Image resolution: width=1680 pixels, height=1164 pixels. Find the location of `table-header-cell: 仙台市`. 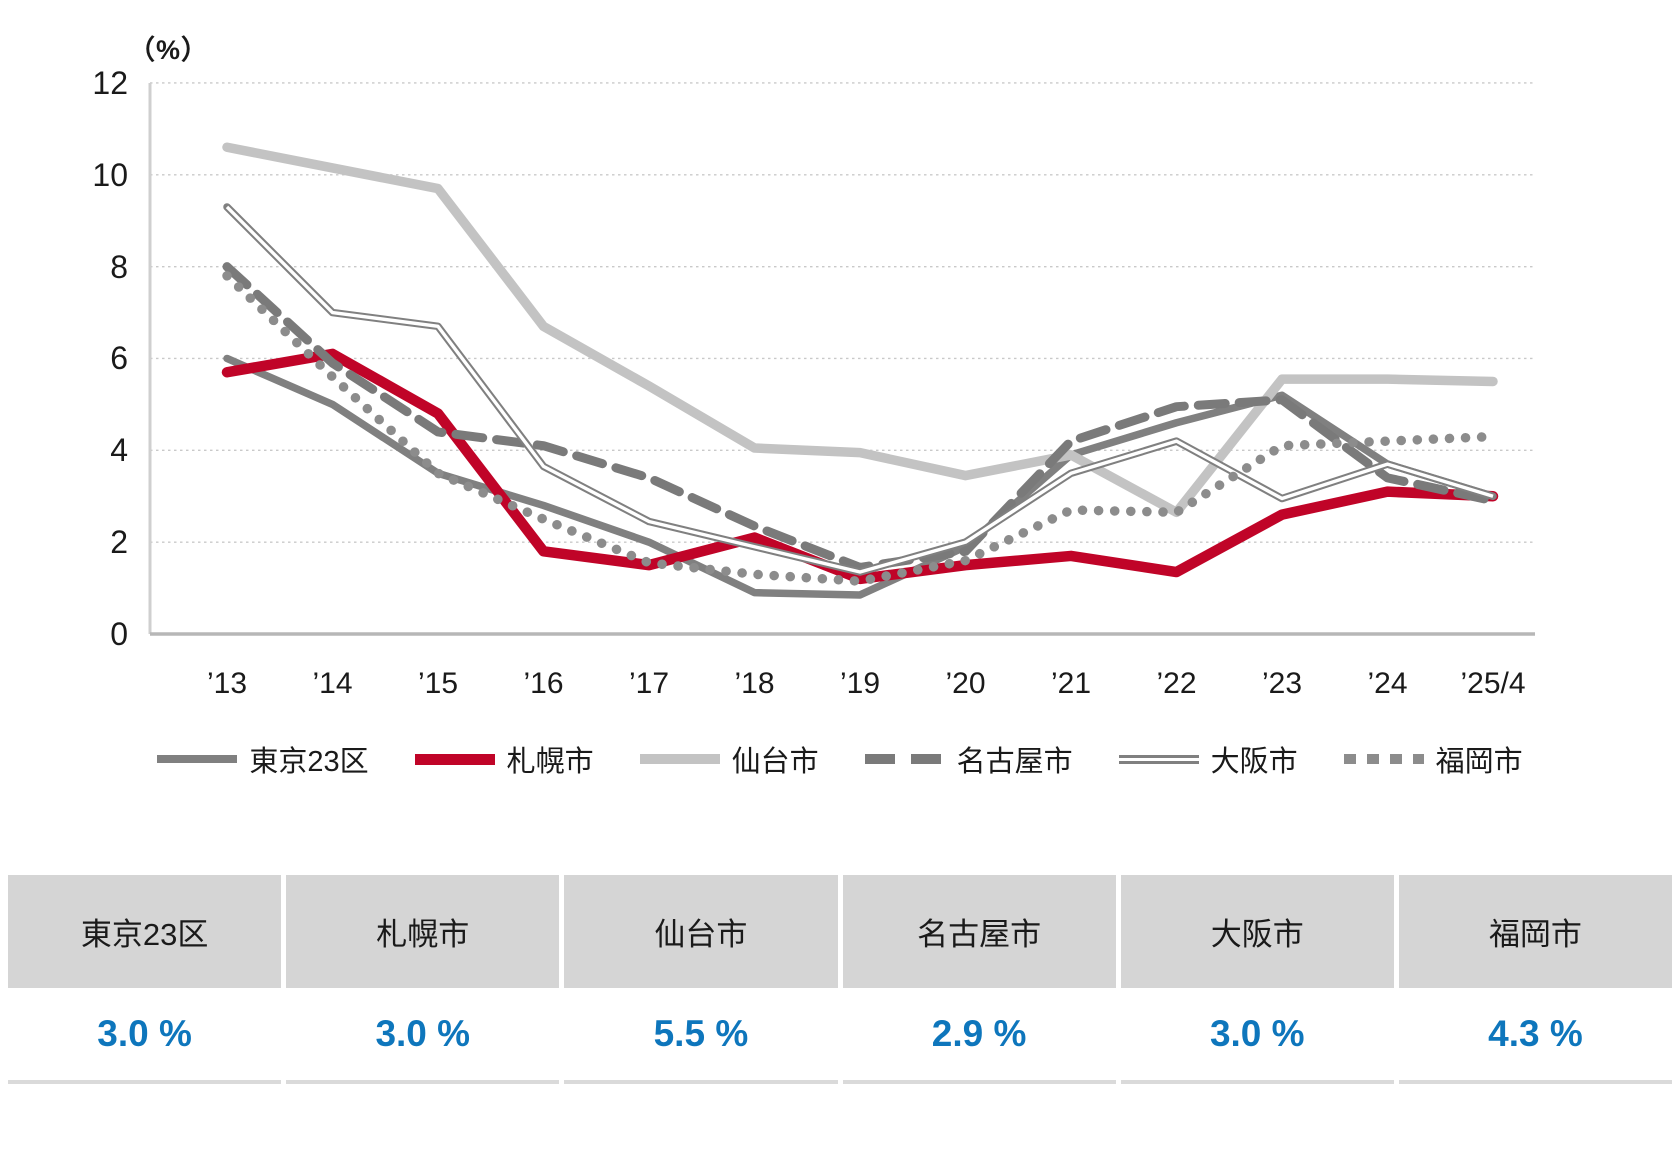

table-header-cell: 仙台市 is located at coordinates (701, 931).